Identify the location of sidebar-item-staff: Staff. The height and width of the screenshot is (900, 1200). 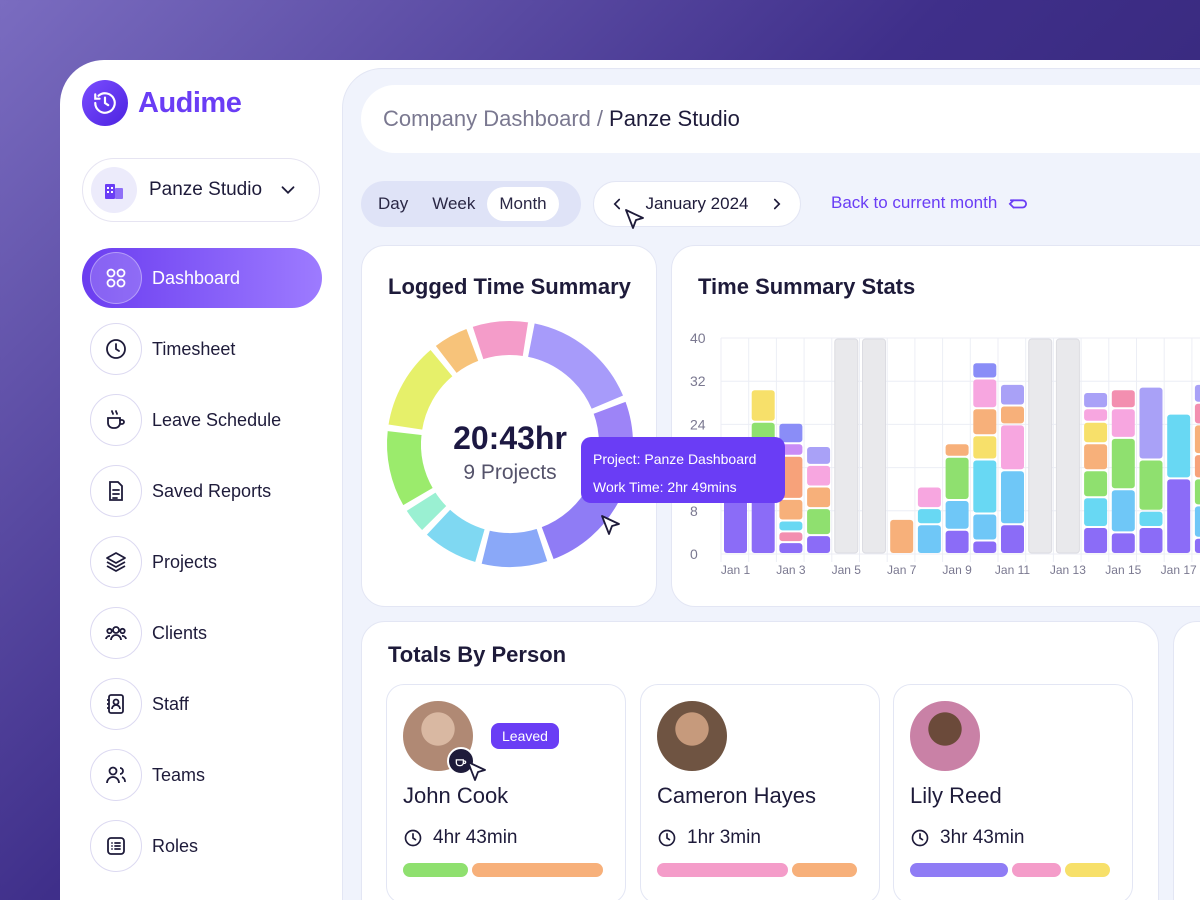
(202, 704).